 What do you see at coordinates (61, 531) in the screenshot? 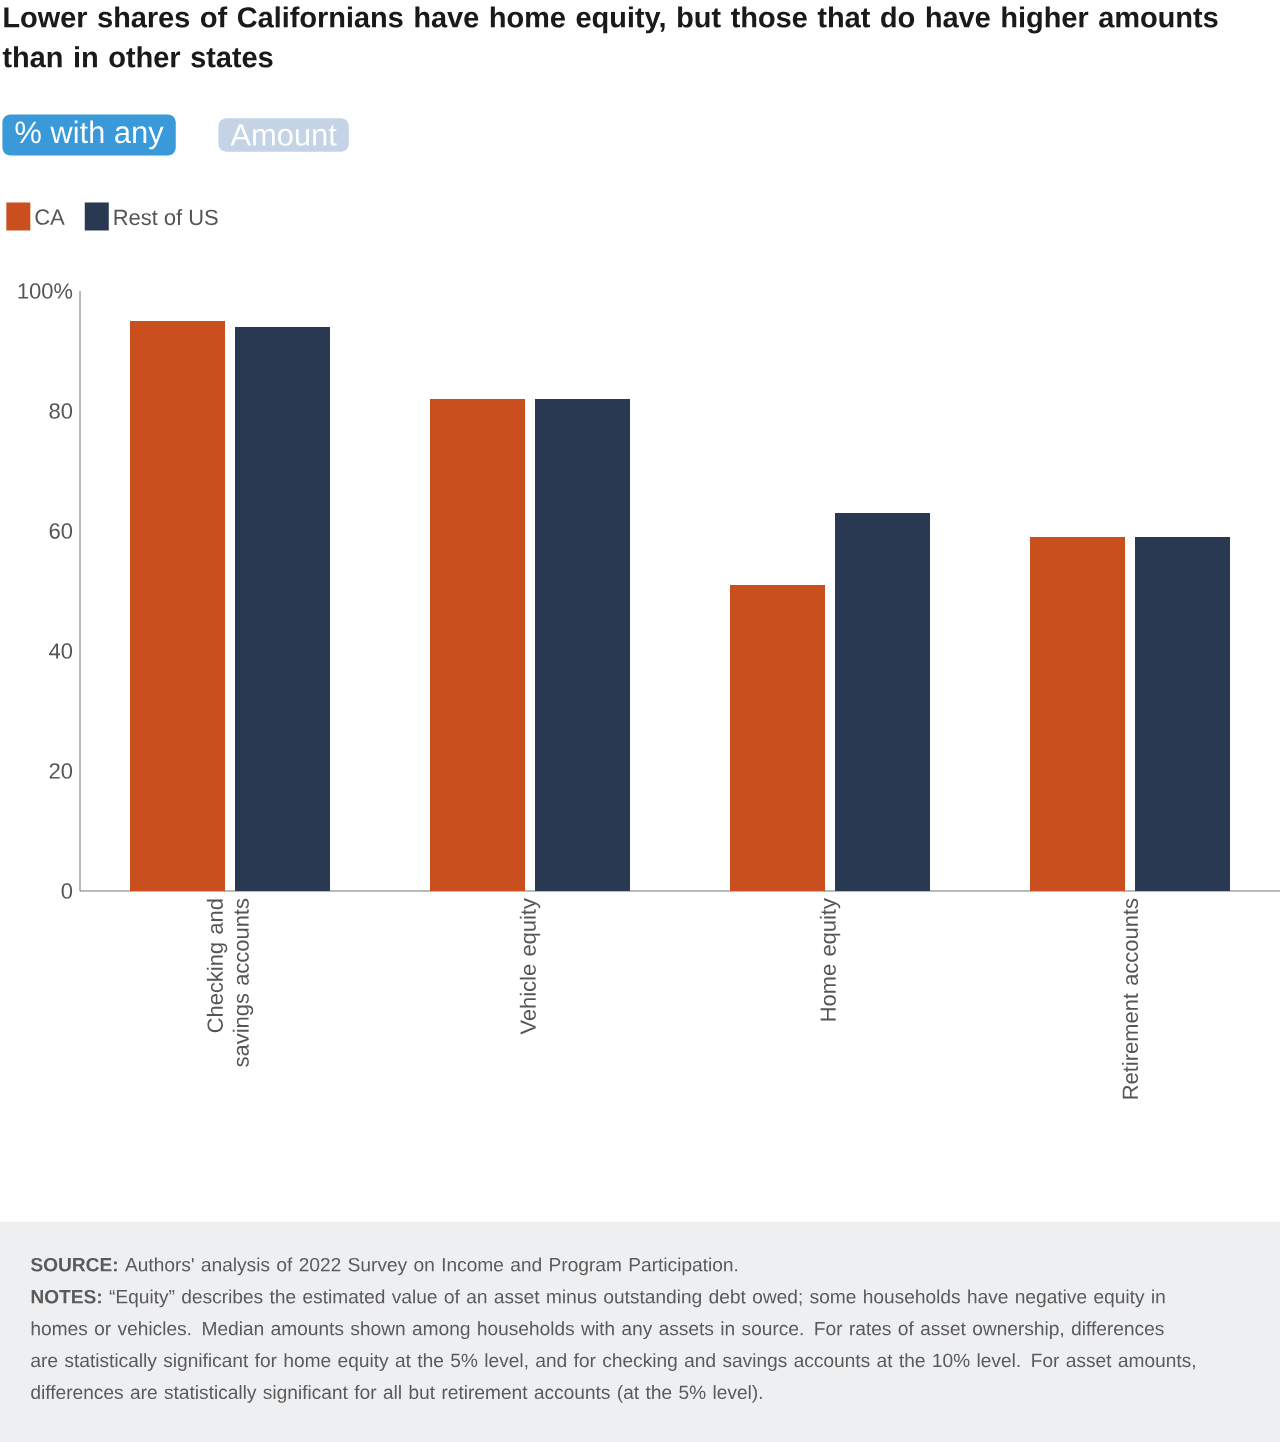
I see `y-tick-label: 60` at bounding box center [61, 531].